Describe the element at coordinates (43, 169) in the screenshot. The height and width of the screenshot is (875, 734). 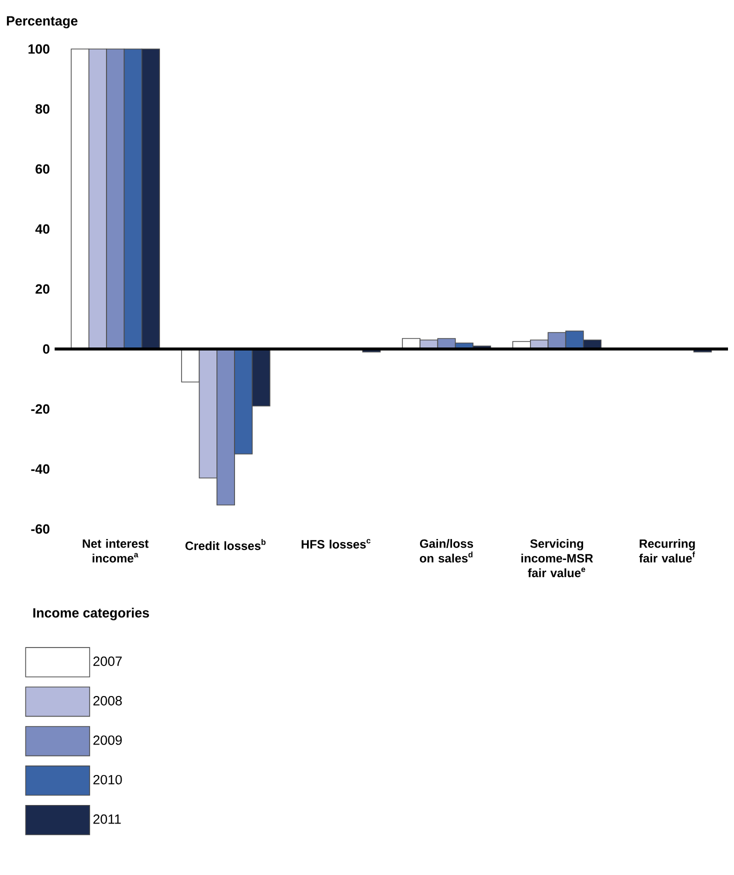
I see `y-tick-label: 60` at that location.